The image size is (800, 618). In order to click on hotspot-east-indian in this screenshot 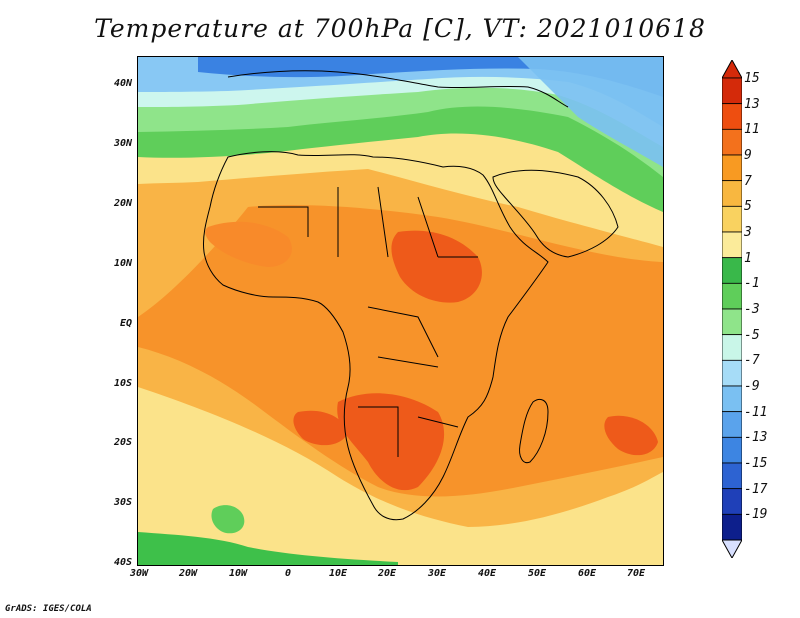, I will do `click(631, 435)`.